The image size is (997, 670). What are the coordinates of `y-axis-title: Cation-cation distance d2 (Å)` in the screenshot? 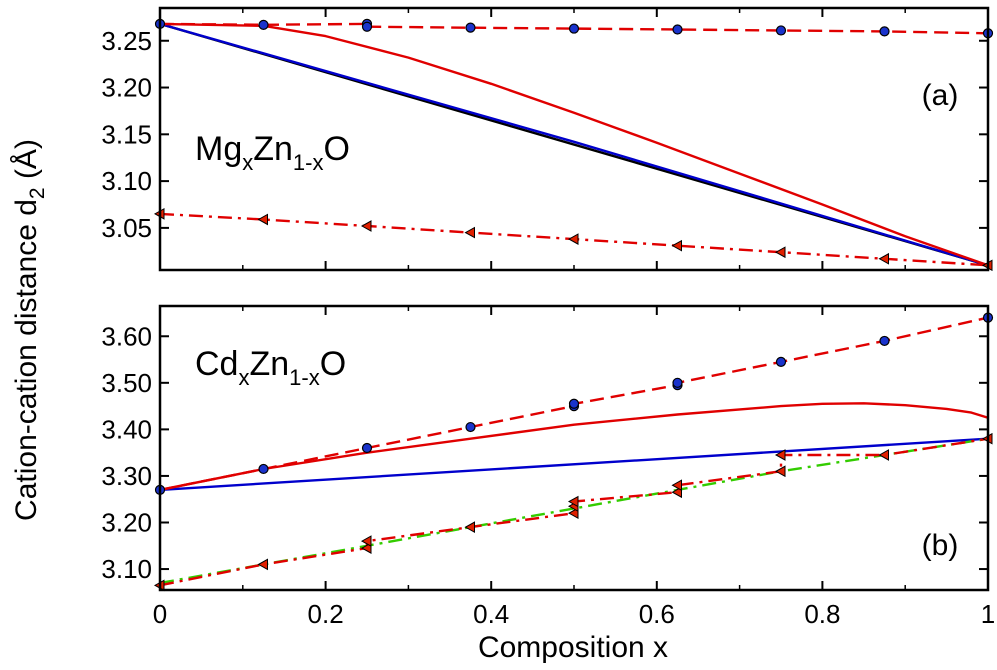 It's located at (29, 330).